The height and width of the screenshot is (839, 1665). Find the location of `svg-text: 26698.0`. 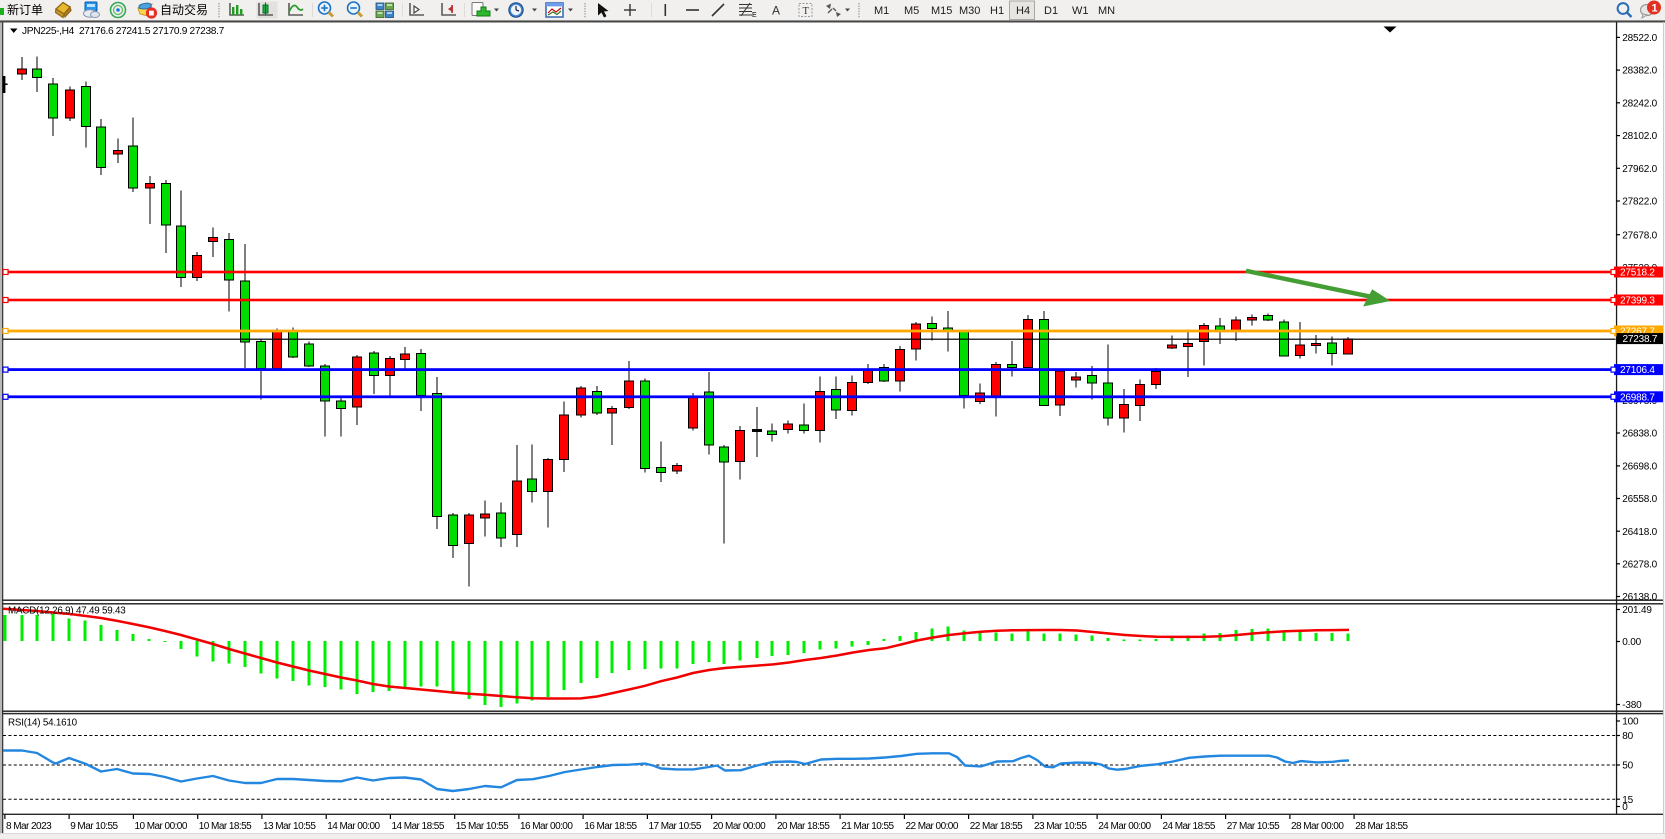

svg-text: 26698.0 is located at coordinates (1639, 467).